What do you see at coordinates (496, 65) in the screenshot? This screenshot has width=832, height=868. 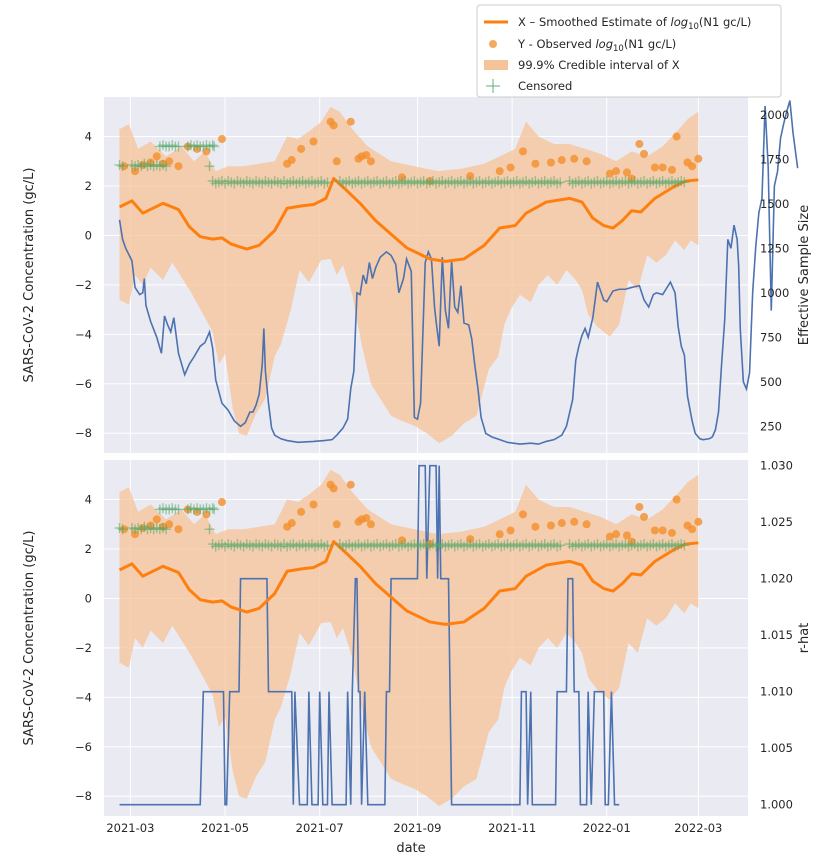 I see `legend-ci-swatch` at bounding box center [496, 65].